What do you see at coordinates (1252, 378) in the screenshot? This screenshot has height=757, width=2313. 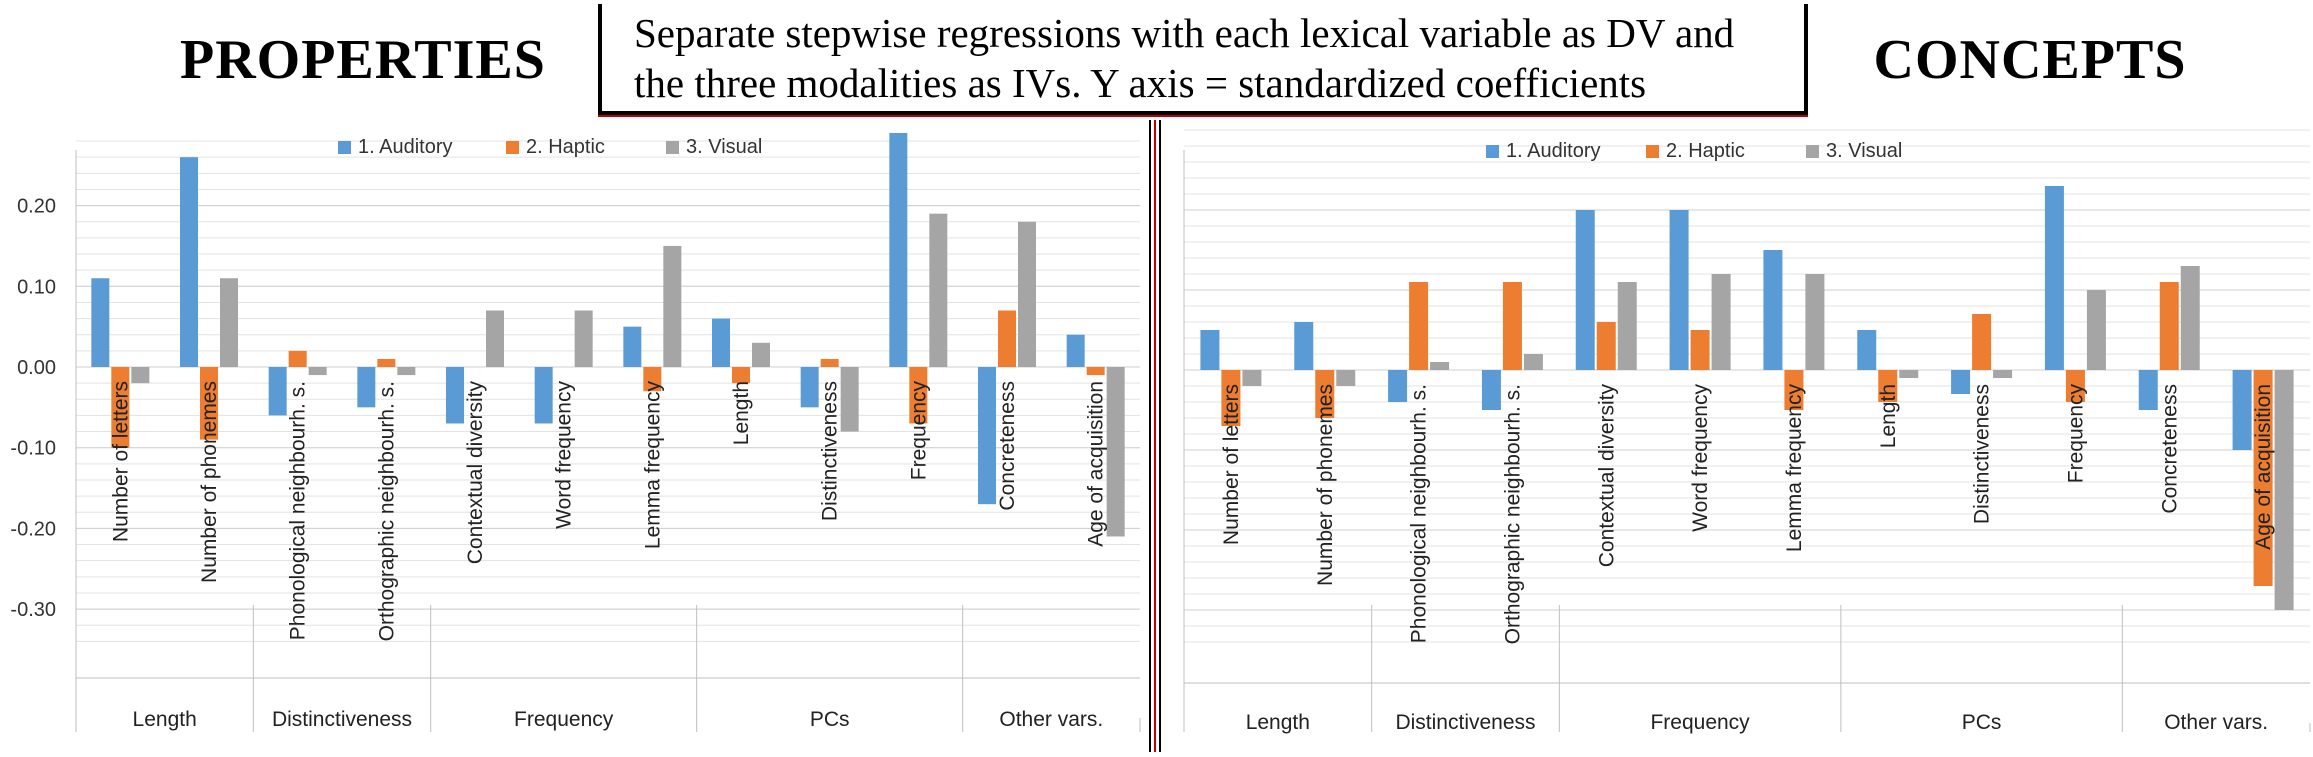 I see `bar-3-visual-number-of-letters` at bounding box center [1252, 378].